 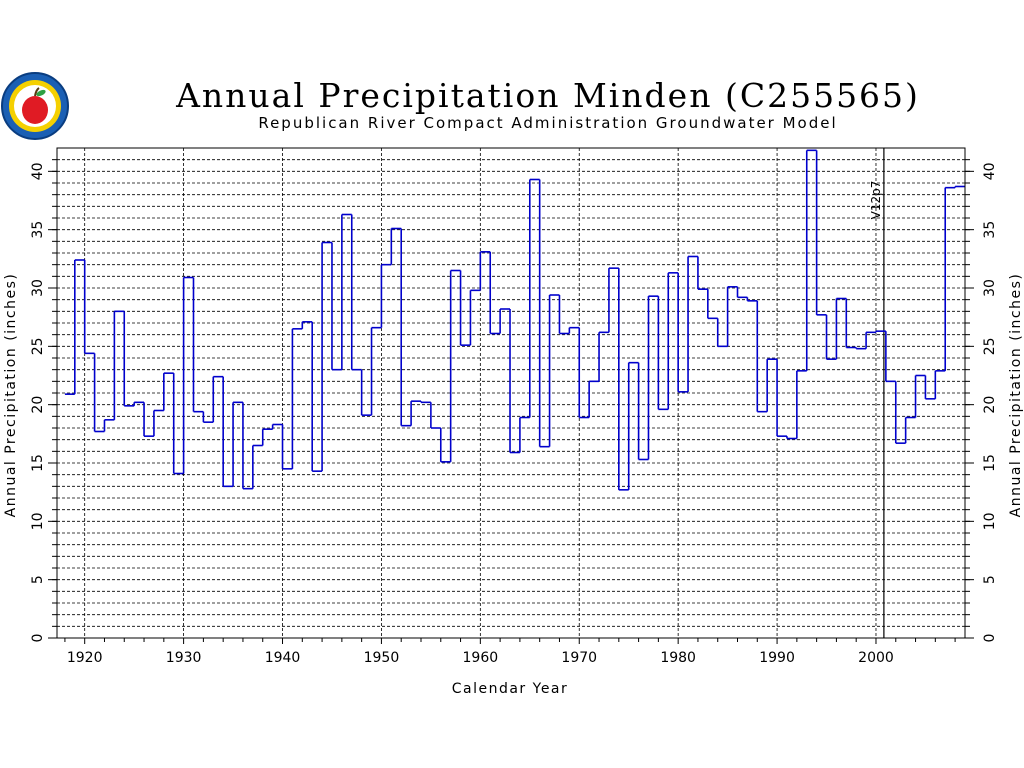 What do you see at coordinates (119, 365) in the screenshot?
I see `data-step-1923` at bounding box center [119, 365].